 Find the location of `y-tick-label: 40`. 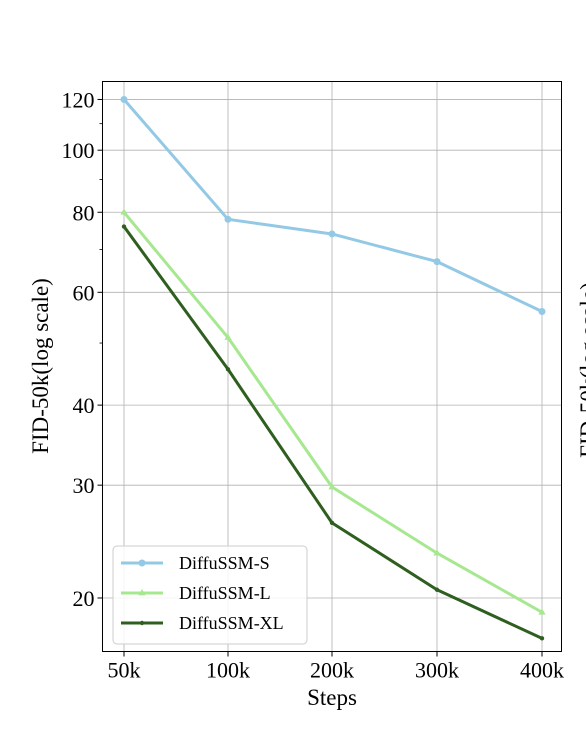

y-tick-label: 40 is located at coordinates (84, 405).